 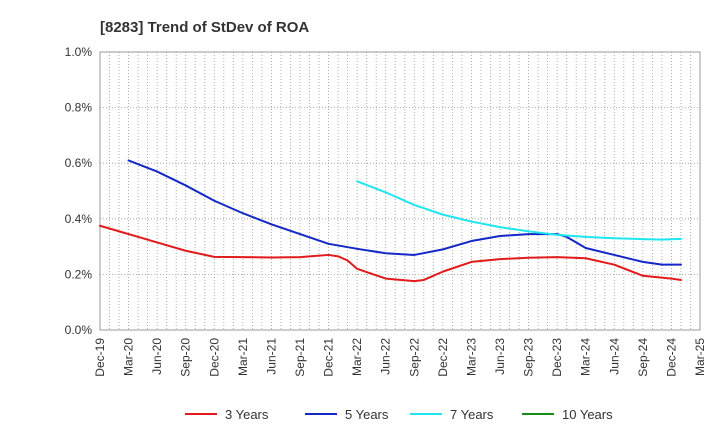 What do you see at coordinates (399, 414) in the screenshot?
I see `legend: 3 Years 5 Years 7 Years 10 Years` at bounding box center [399, 414].